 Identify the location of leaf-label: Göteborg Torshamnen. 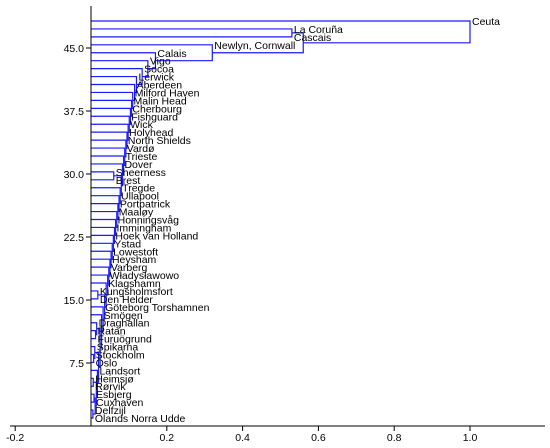
(157, 308).